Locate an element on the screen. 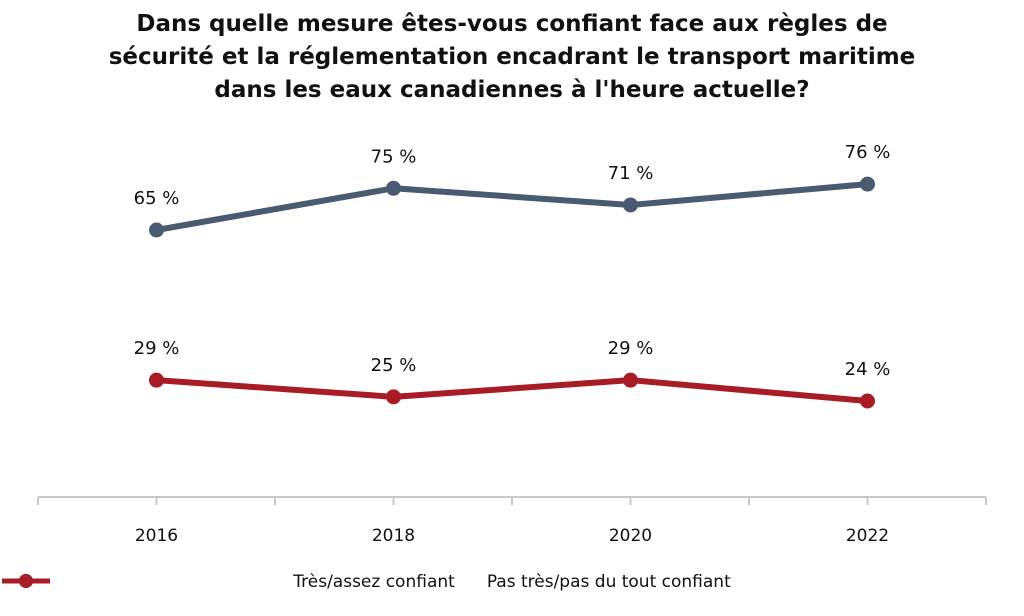  series-2-data-label-2020: 29 % is located at coordinates (631, 348).